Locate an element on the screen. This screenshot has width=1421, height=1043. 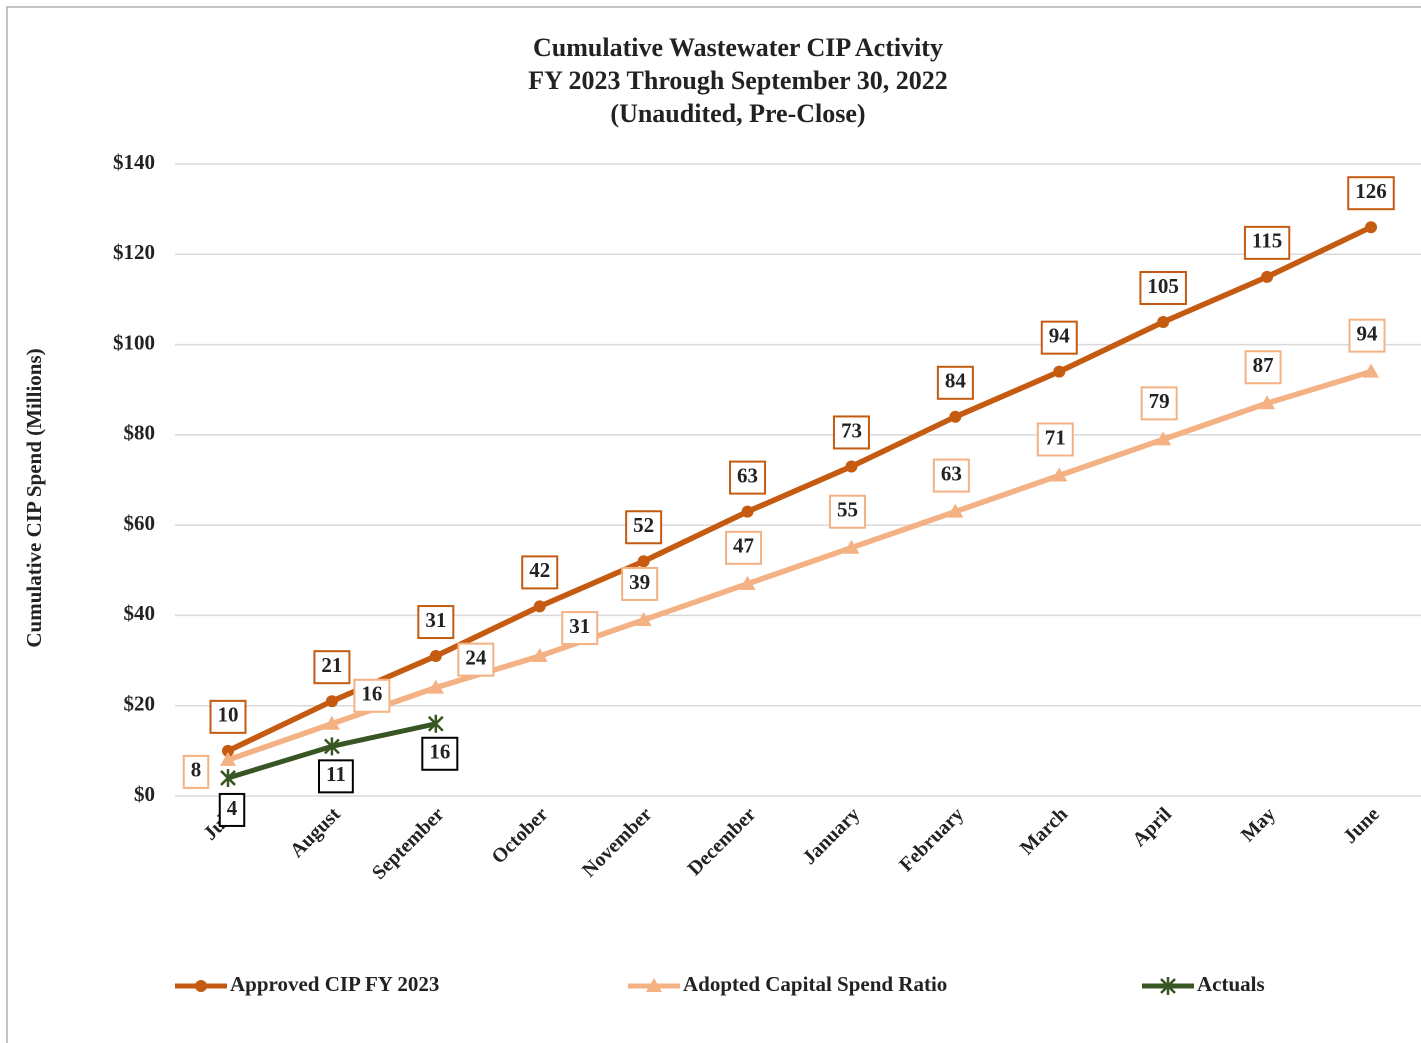
data-label-text: 4 is located at coordinates (232, 808).